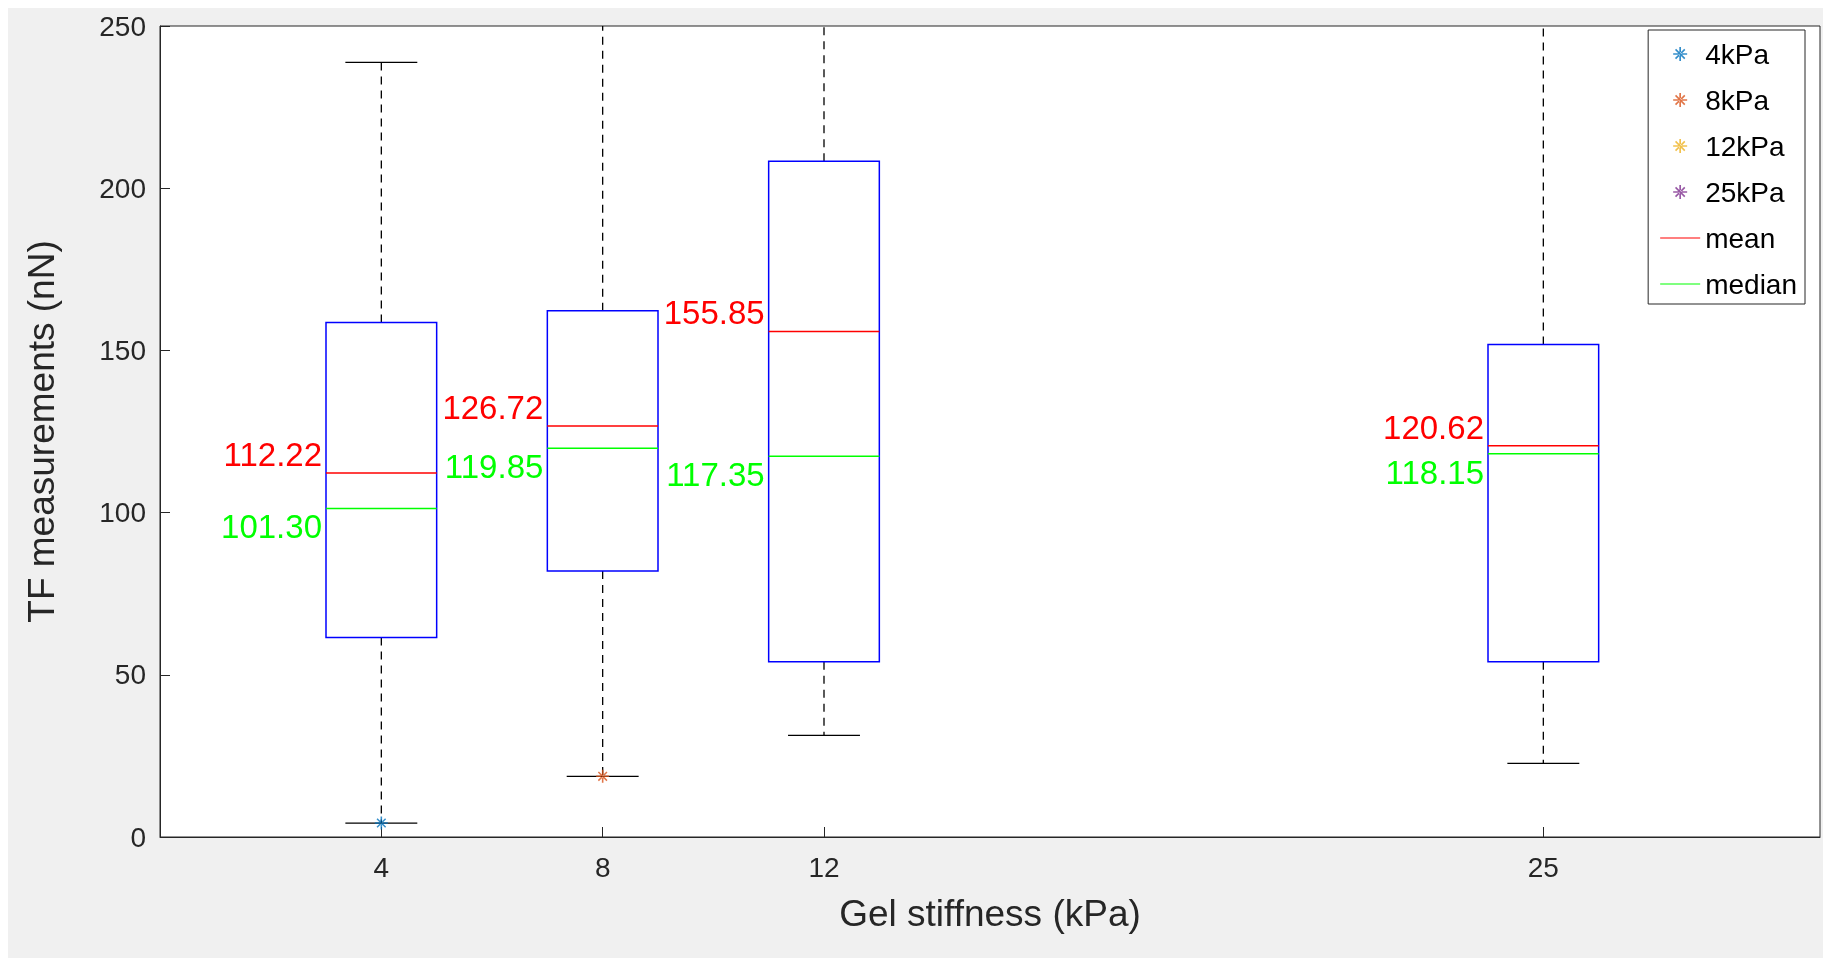 The image size is (1831, 967). Describe the element at coordinates (1751, 284) in the screenshot. I see `legend-label: median` at that location.